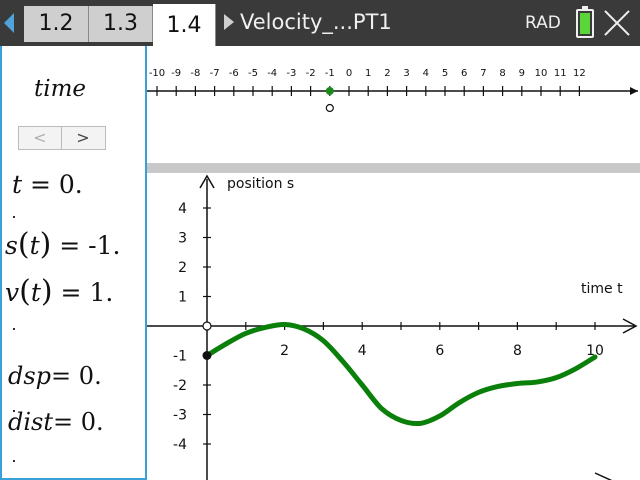 The image size is (640, 480). What do you see at coordinates (234, 73) in the screenshot?
I see `number-line-tick-label: -6` at bounding box center [234, 73].